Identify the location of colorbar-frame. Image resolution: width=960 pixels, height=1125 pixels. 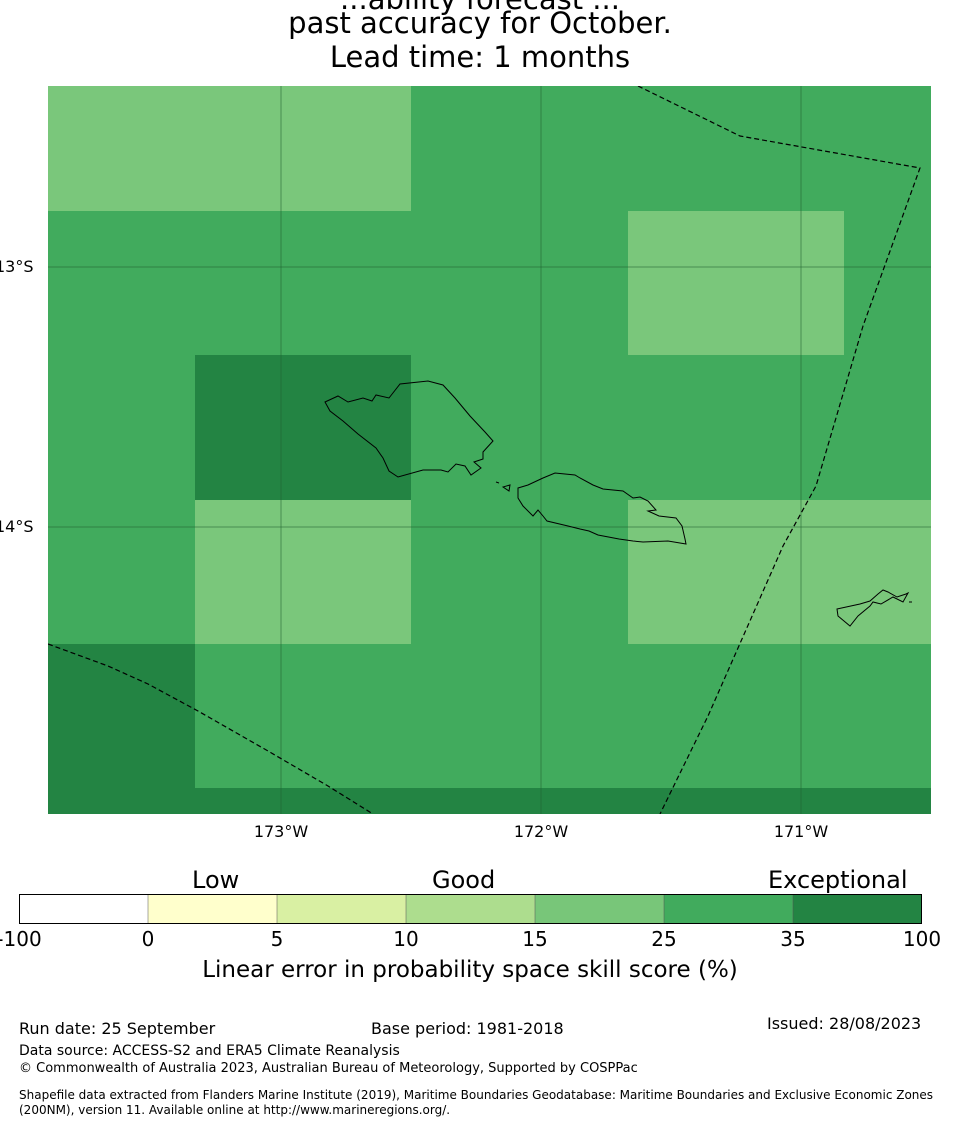
(470, 909).